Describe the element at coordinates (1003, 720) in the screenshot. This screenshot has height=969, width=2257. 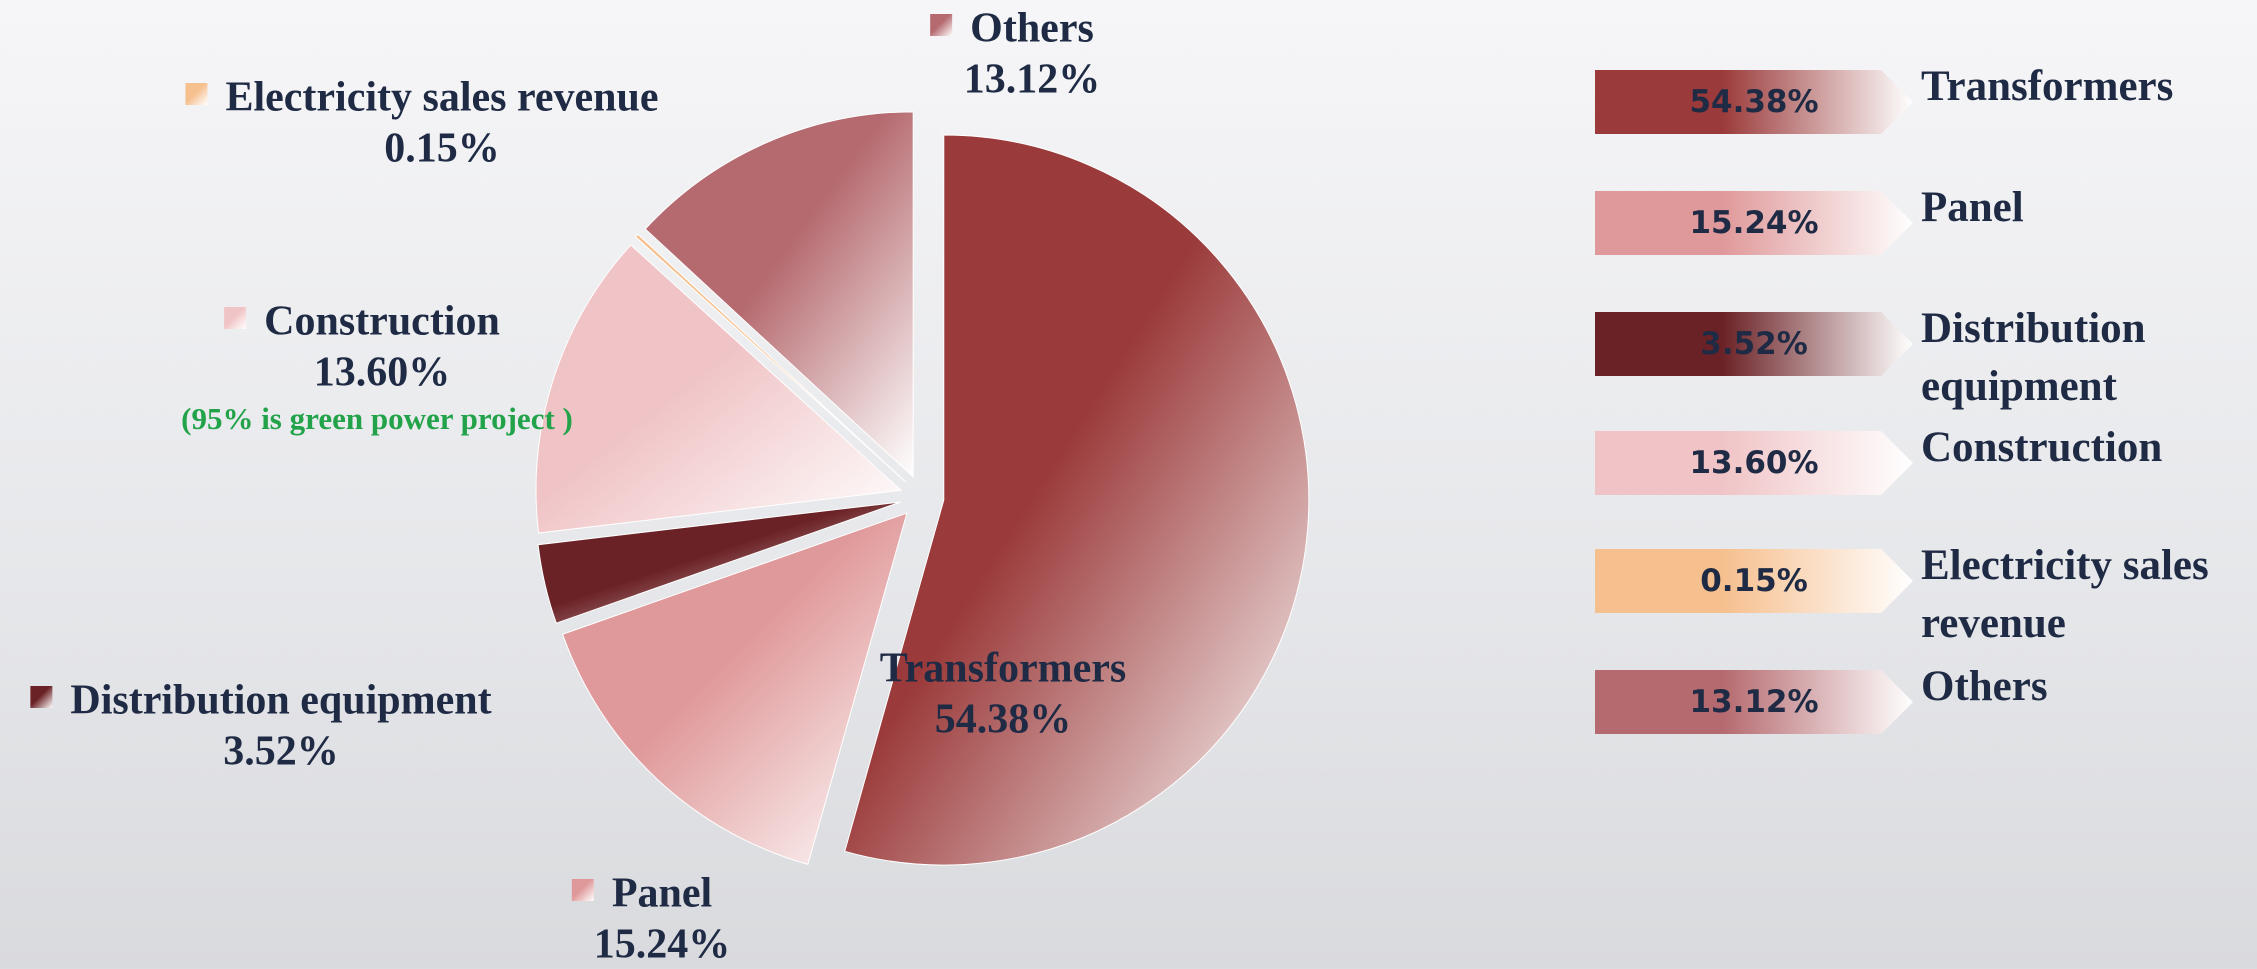
I see `slice-value: 54.38%` at that location.